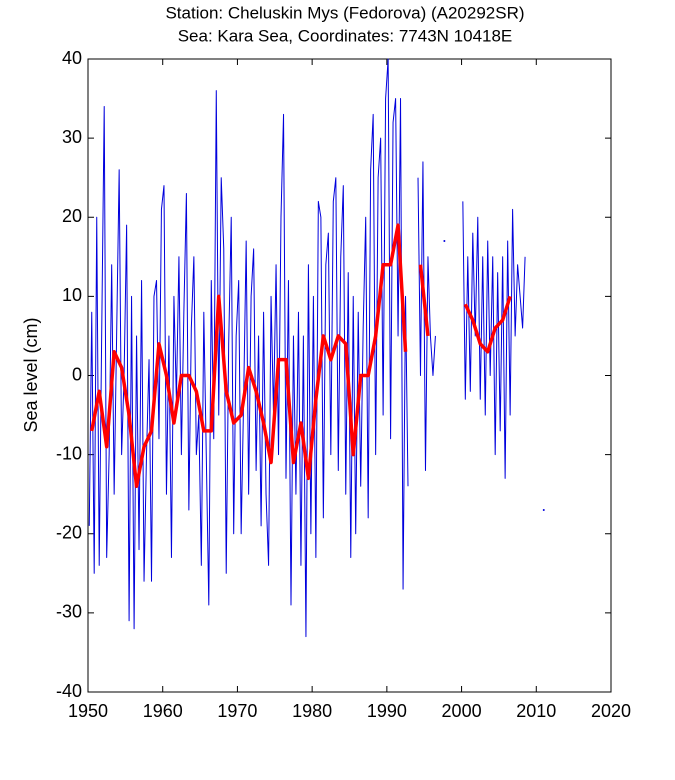 The height and width of the screenshot is (780, 675). Describe the element at coordinates (312, 711) in the screenshot. I see `x-tick-label: 1980` at that location.